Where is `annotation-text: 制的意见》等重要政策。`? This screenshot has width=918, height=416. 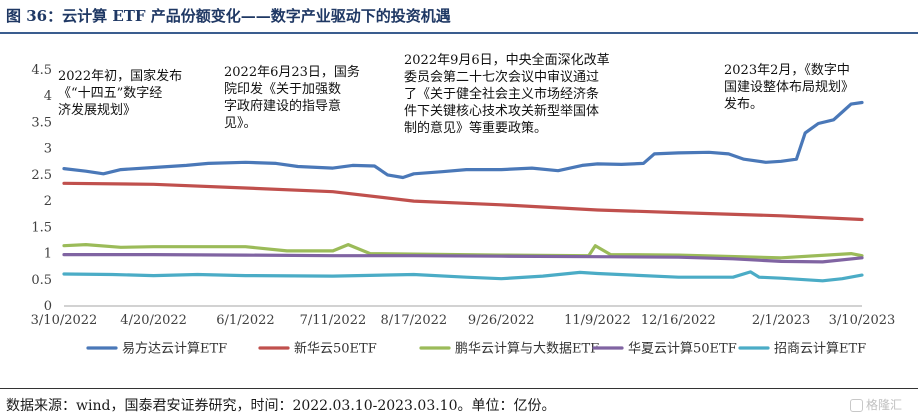 annotation-text: 制的意见》等重要政策。 is located at coordinates (475, 128).